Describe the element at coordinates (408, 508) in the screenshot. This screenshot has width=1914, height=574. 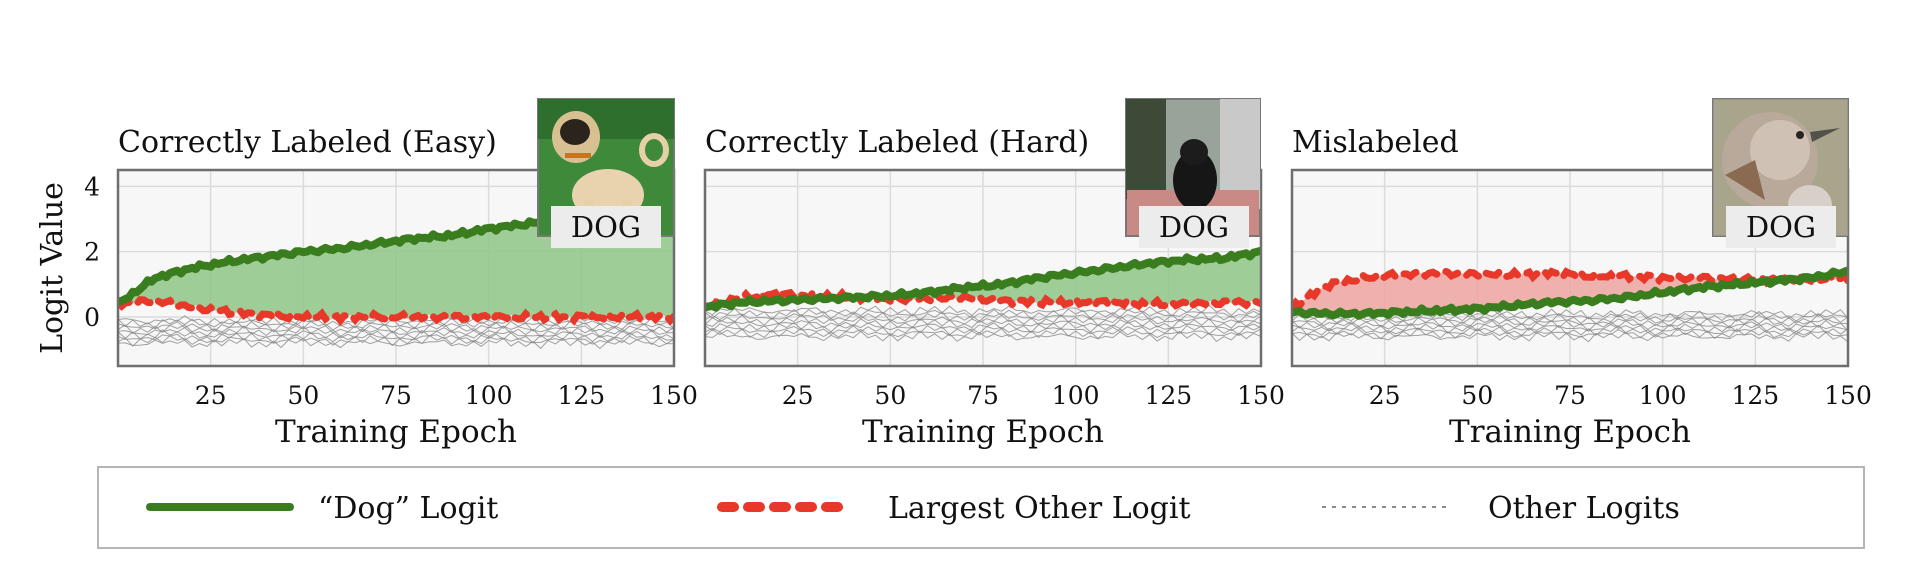
I see `legend-dog-label: “Dog” Logit` at that location.